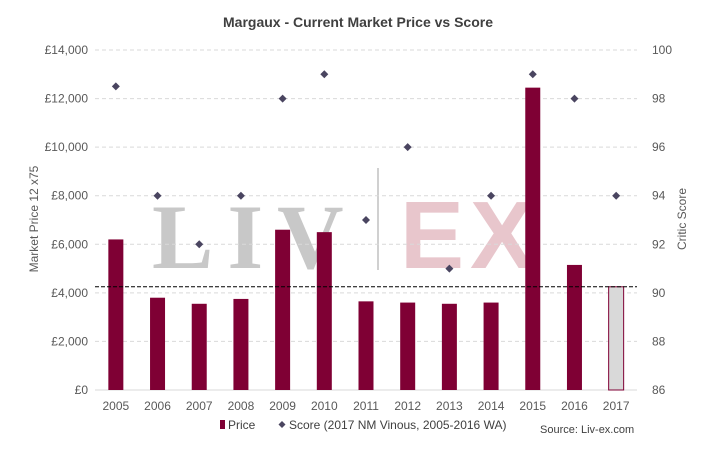  Describe the element at coordinates (532, 406) in the screenshot. I see `x-tick-label: 2015` at that location.